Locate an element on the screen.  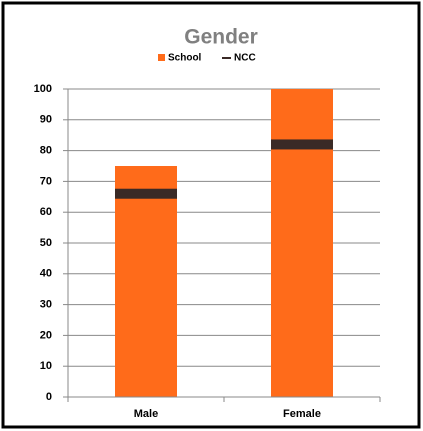
y-tick-label: 100 is located at coordinates (43, 89).